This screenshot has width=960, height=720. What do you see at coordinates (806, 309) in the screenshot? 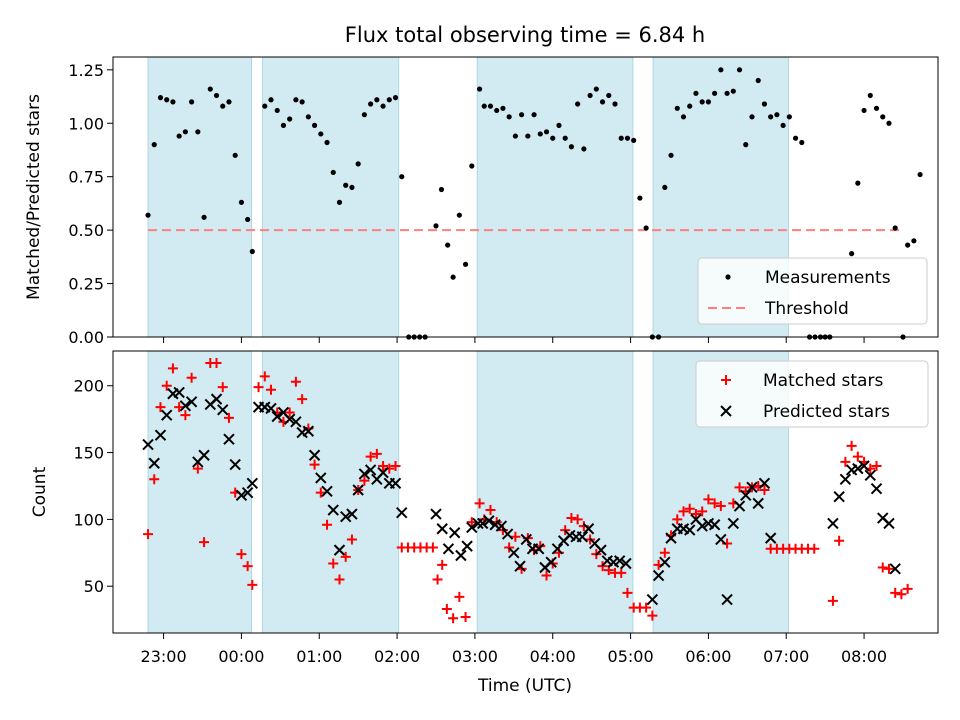
I see `legend-label: Threshold` at bounding box center [806, 309].